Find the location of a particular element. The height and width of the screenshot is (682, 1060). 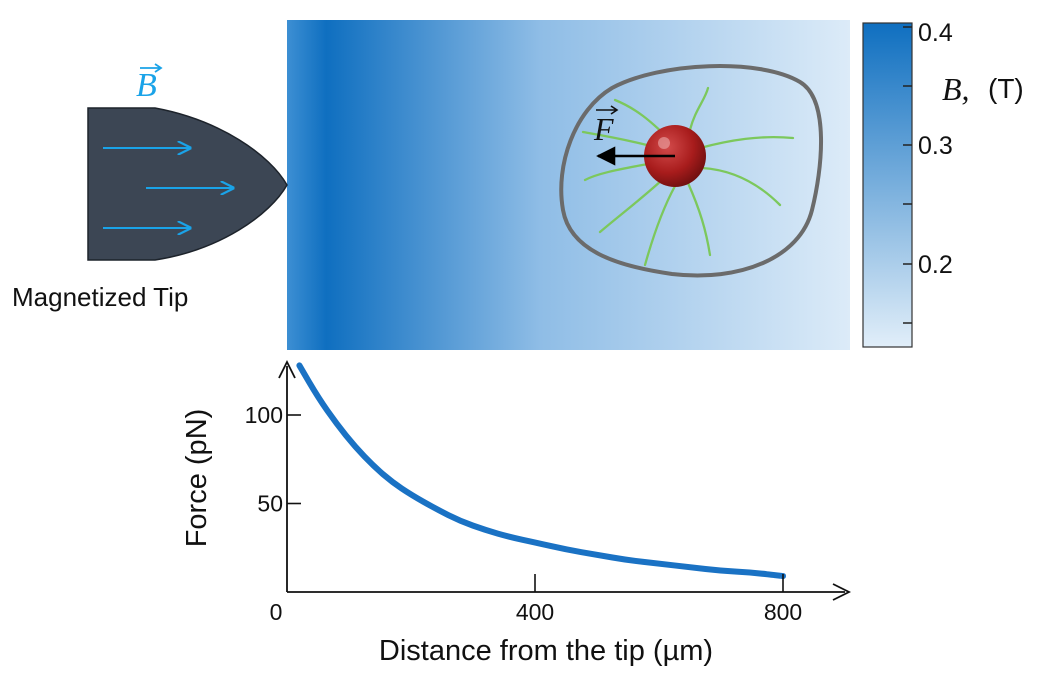

colorbar-gradient is located at coordinates (887, 185).